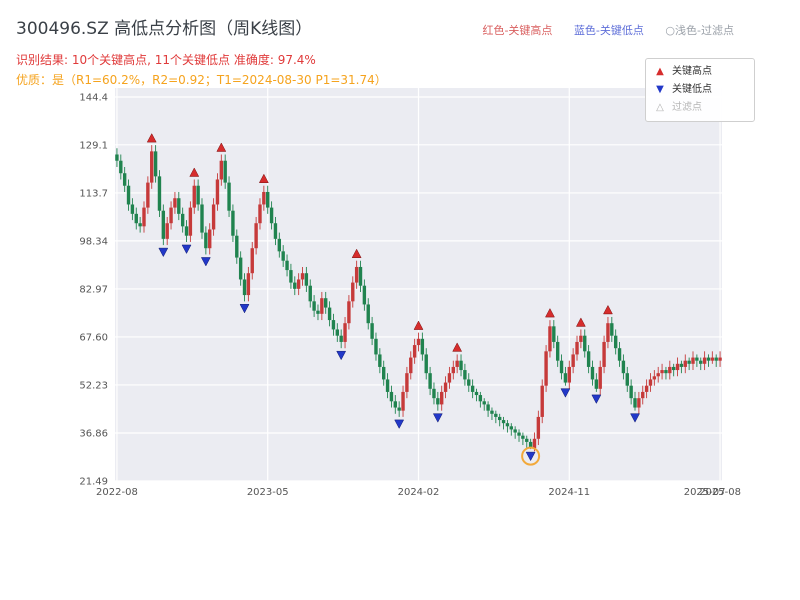  Describe the element at coordinates (164, 29) in the screenshot. I see `page-title: 300496.SZ 高低点分析图（周K线图）` at that location.